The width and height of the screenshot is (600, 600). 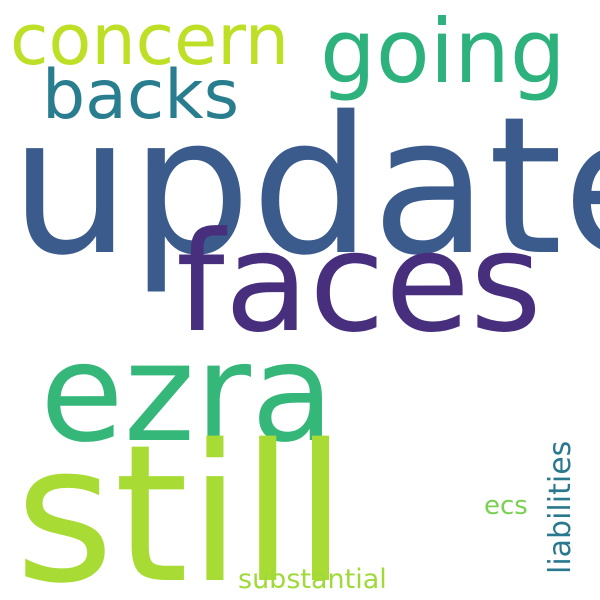 I want to click on word-ezra: ezra, so click(x=187, y=394).